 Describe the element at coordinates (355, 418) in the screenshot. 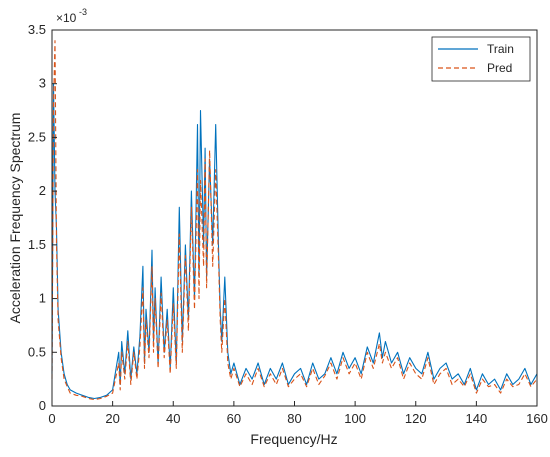

I see `x-tick-label: 100` at that location.